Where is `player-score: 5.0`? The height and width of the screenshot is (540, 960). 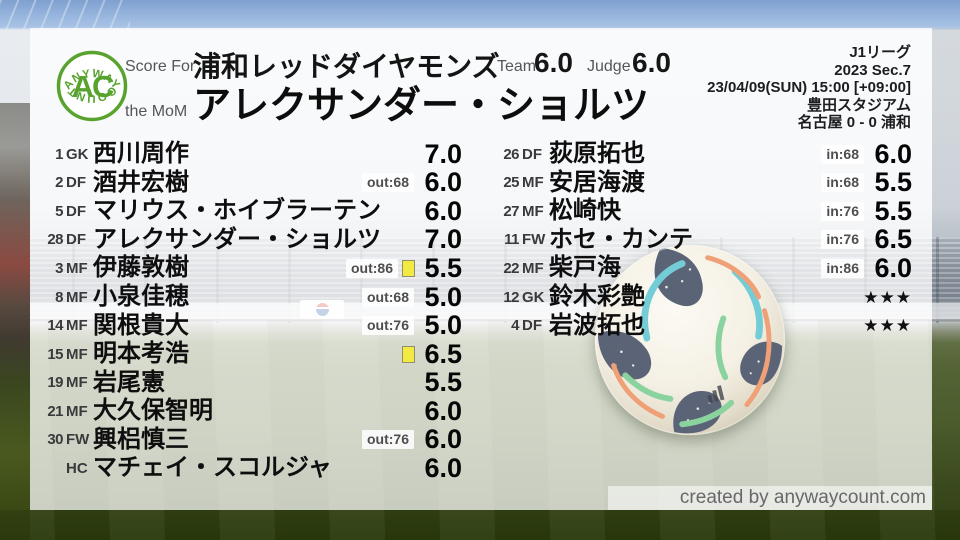
player-score: 5.0 is located at coordinates (443, 325).